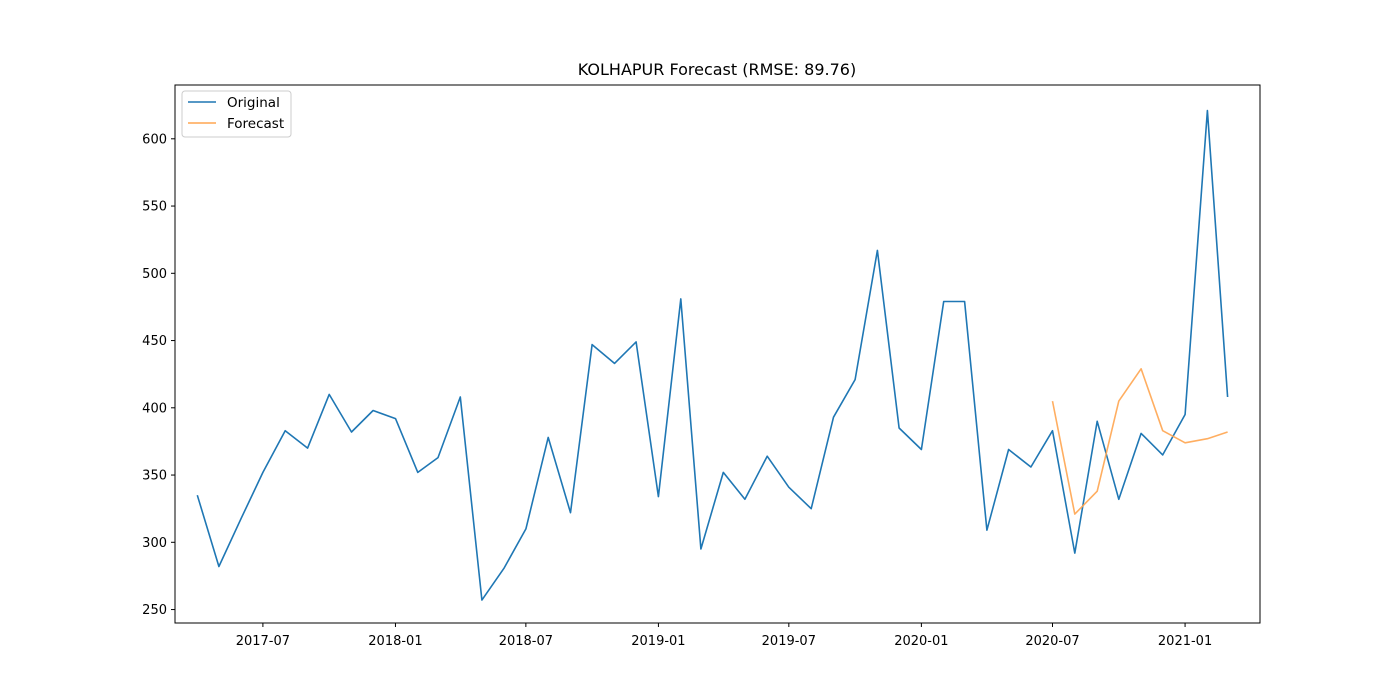  What do you see at coordinates (154, 476) in the screenshot?
I see `y-tick-label: 350` at bounding box center [154, 476].